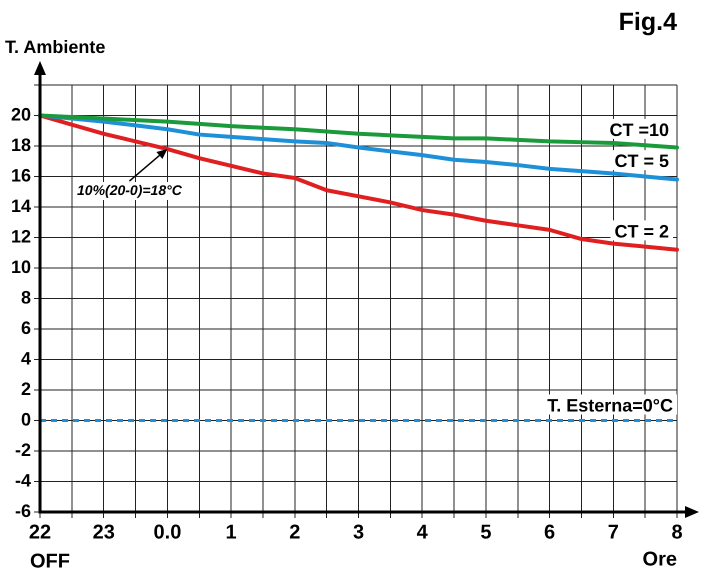  I want to click on y-tick-label: 4, so click(26, 358).